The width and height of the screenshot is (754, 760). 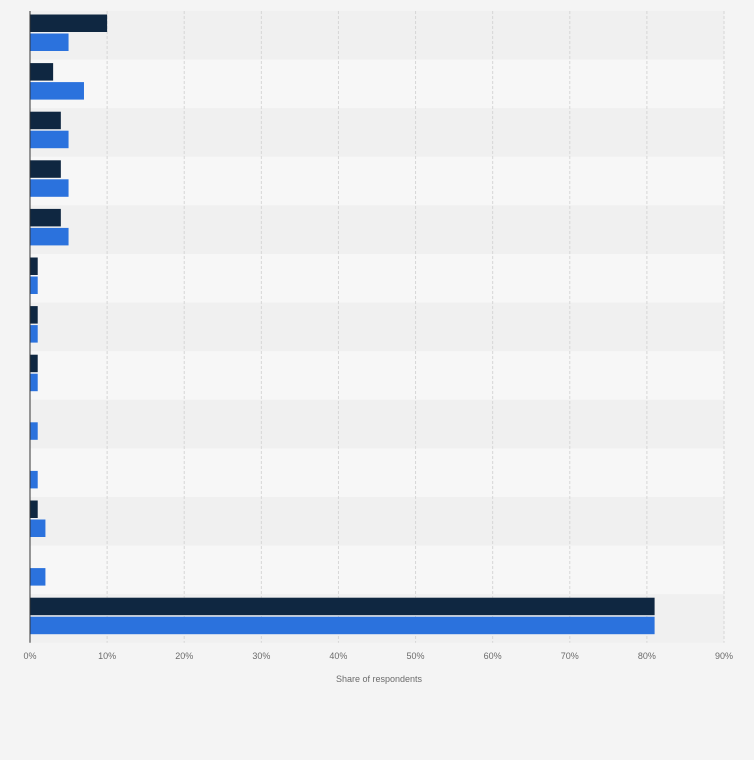 What do you see at coordinates (338, 656) in the screenshot?
I see `x-tick-label: 40%` at bounding box center [338, 656].